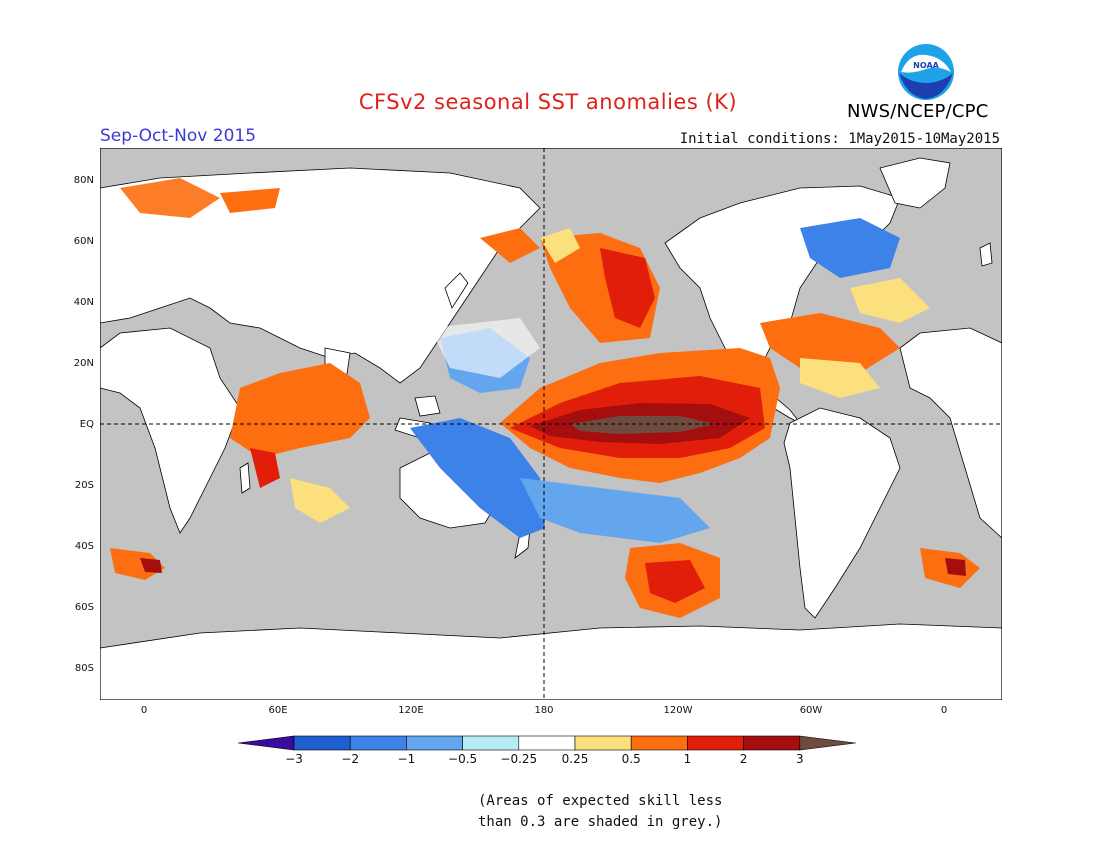 The height and width of the screenshot is (850, 1100). Describe the element at coordinates (915, 183) in the screenshot. I see `greenland` at that location.